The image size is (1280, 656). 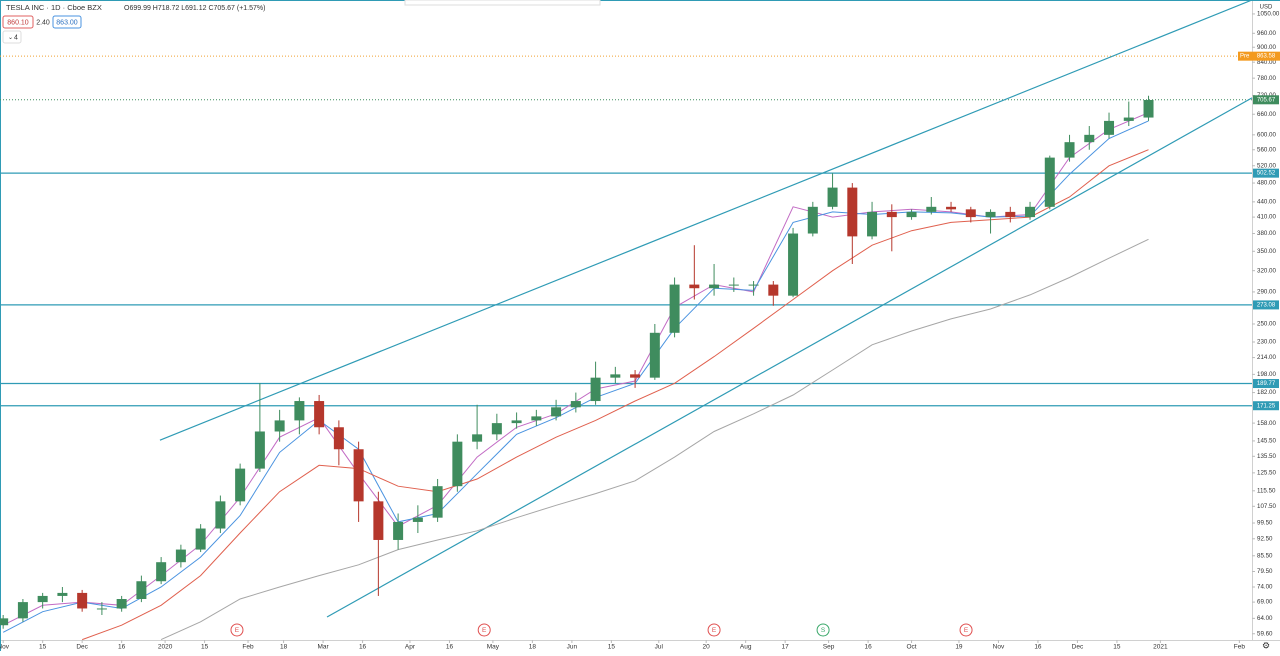 What do you see at coordinates (1266, 251) in the screenshot?
I see `y-tick-label: 350.00` at bounding box center [1266, 251].